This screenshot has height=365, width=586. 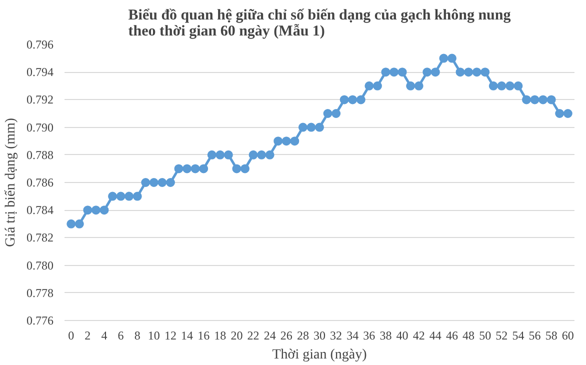 I want to click on x-tick-label: 30, so click(x=320, y=335).